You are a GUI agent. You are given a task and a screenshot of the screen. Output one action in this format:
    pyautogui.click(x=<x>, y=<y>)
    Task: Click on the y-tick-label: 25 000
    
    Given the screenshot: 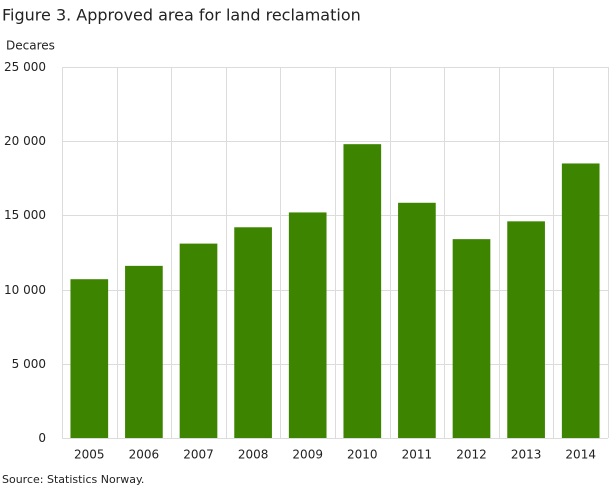 What is the action you would take?
    pyautogui.click(x=25, y=67)
    